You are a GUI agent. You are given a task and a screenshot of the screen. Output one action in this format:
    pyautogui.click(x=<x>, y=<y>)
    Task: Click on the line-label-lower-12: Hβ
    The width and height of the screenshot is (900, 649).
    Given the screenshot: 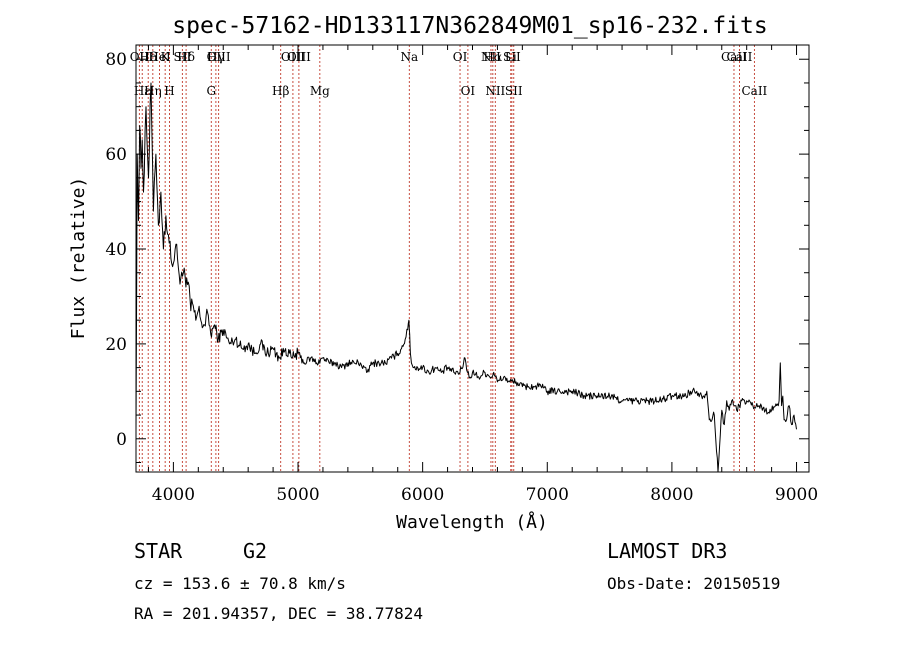 What is the action you would take?
    pyautogui.click(x=280, y=91)
    